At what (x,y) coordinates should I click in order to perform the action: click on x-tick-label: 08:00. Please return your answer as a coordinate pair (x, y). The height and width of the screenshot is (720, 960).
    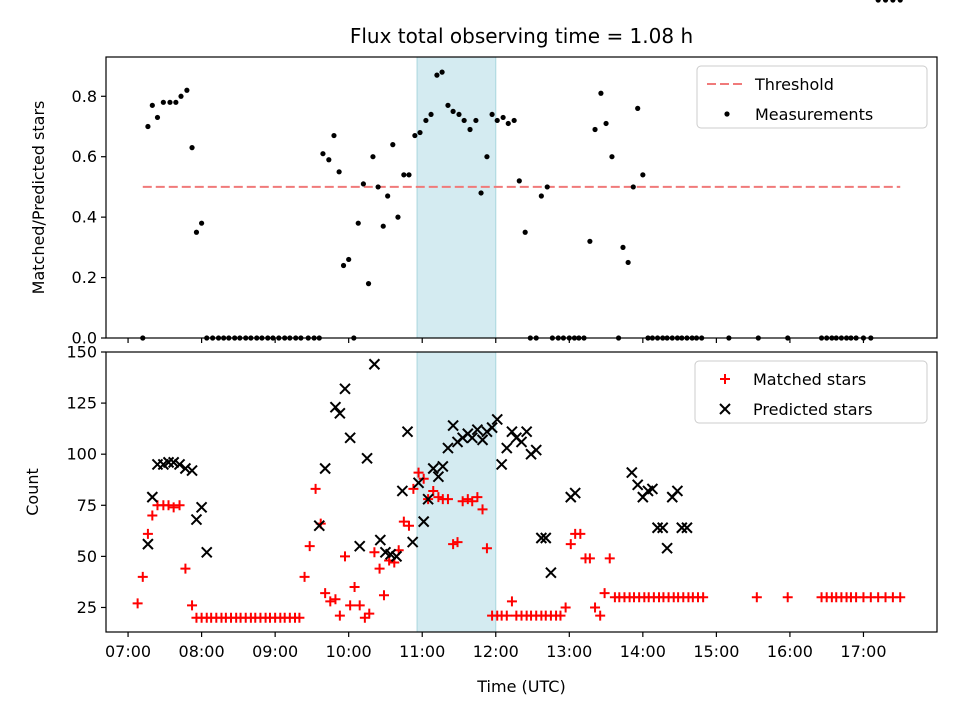
    Looking at the image, I should click on (202, 651).